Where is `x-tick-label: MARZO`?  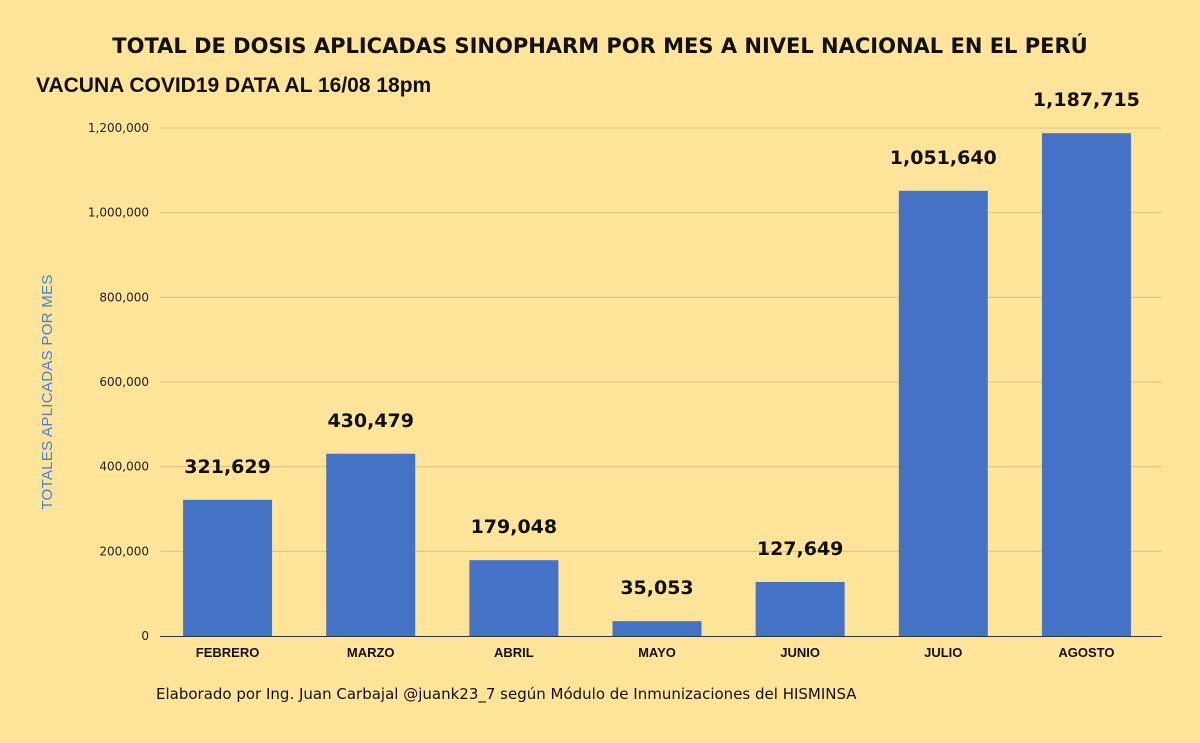
x-tick-label: MARZO is located at coordinates (371, 652).